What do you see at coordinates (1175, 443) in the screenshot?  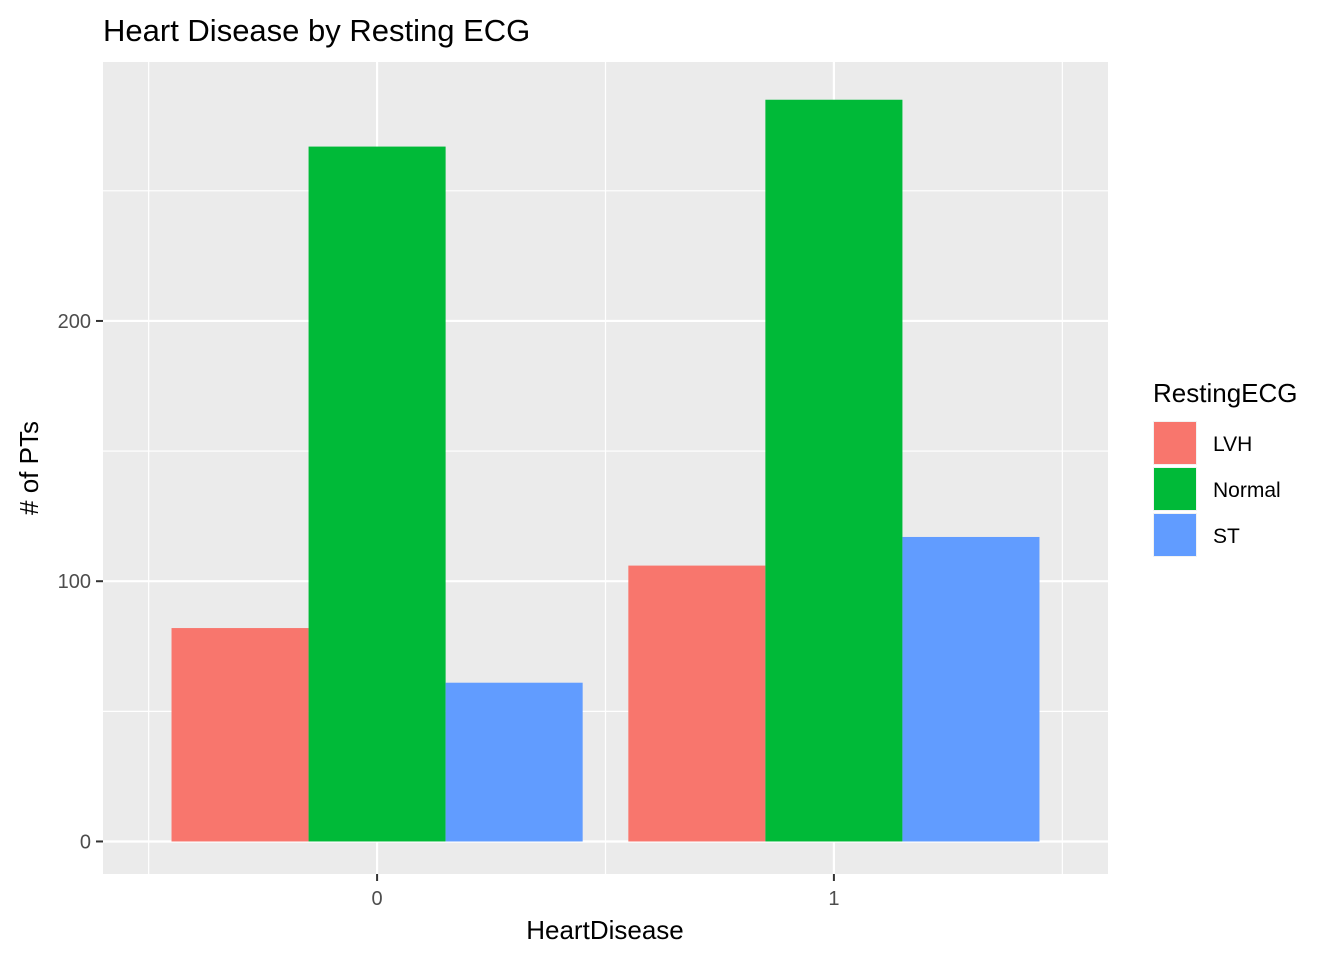 I see `legend-key-lvh` at bounding box center [1175, 443].